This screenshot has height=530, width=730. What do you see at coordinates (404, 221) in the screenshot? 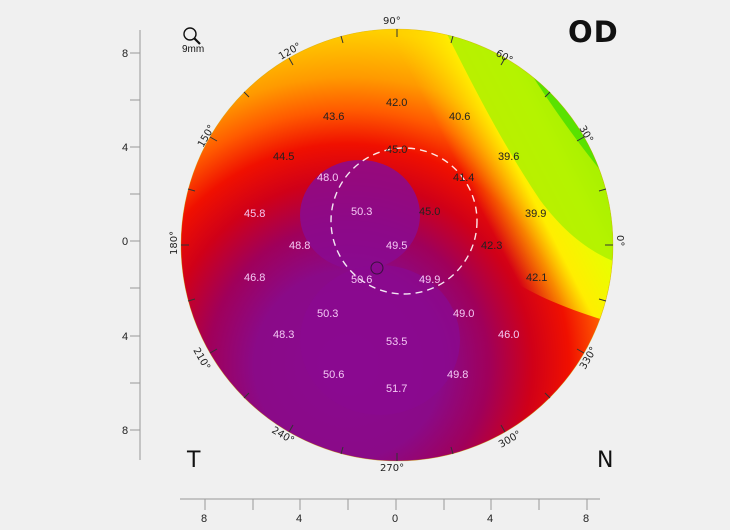
I see `zone-circle` at bounding box center [404, 221].